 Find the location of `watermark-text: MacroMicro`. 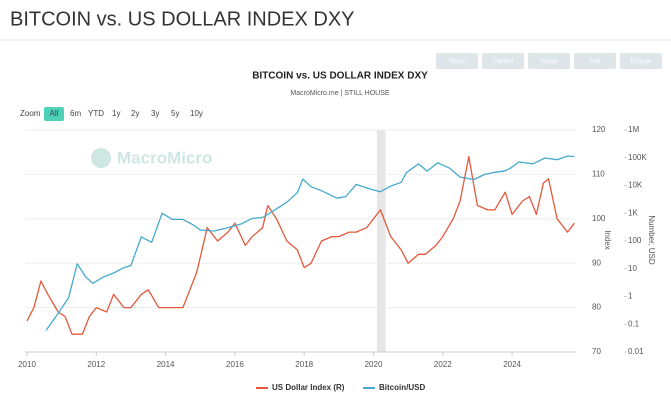

watermark-text: MacroMicro is located at coordinates (164, 157).